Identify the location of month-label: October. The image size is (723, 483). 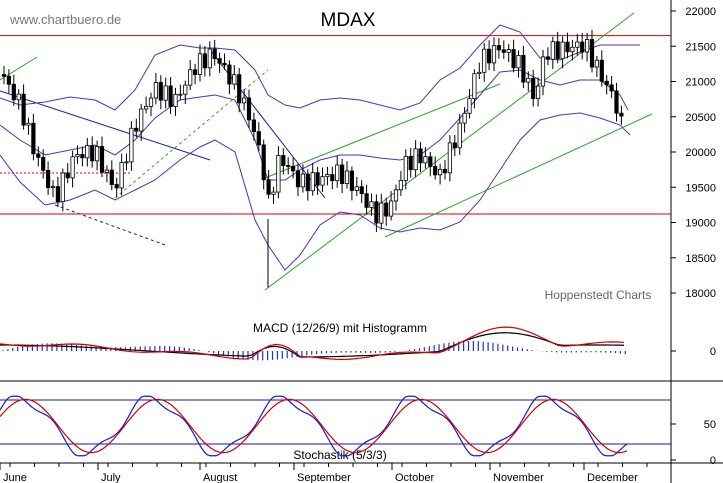
(414, 477).